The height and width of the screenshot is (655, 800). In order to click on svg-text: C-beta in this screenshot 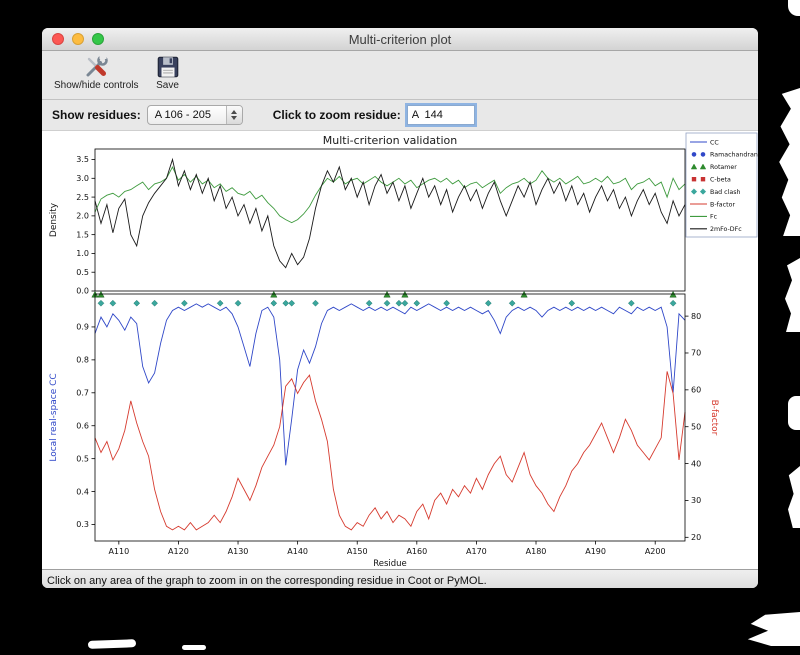, I will do `click(720, 180)`.